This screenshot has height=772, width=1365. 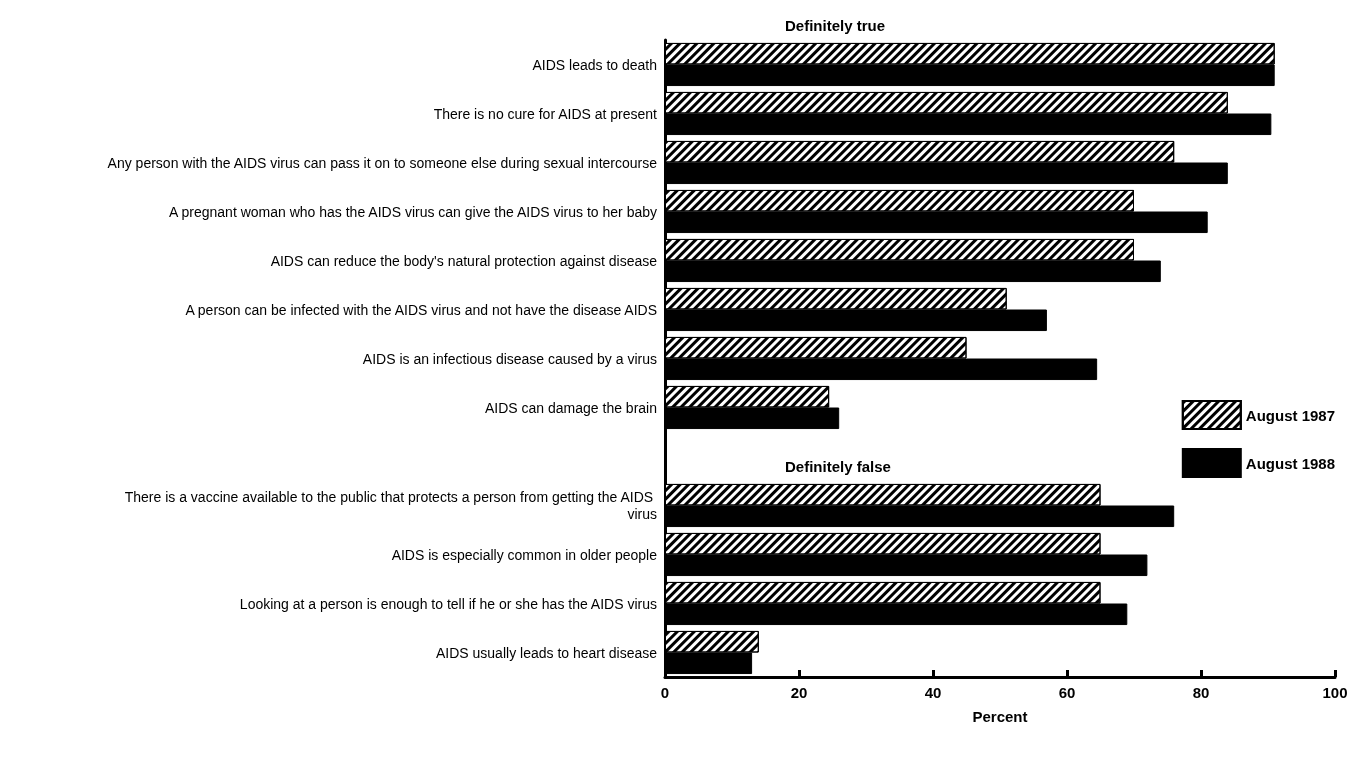 What do you see at coordinates (524, 554) in the screenshot?
I see `y-tick-label: AIDS is especially common in older people` at bounding box center [524, 554].